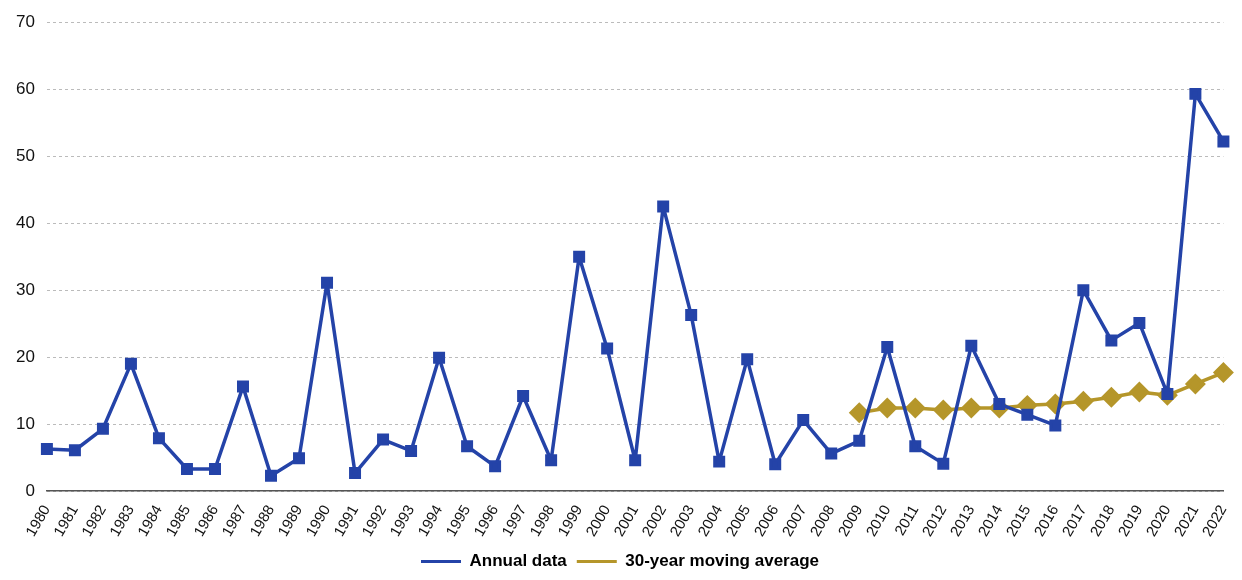 The height and width of the screenshot is (580, 1242). Describe the element at coordinates (25, 88) in the screenshot. I see `y-tick-label: 60` at that location.